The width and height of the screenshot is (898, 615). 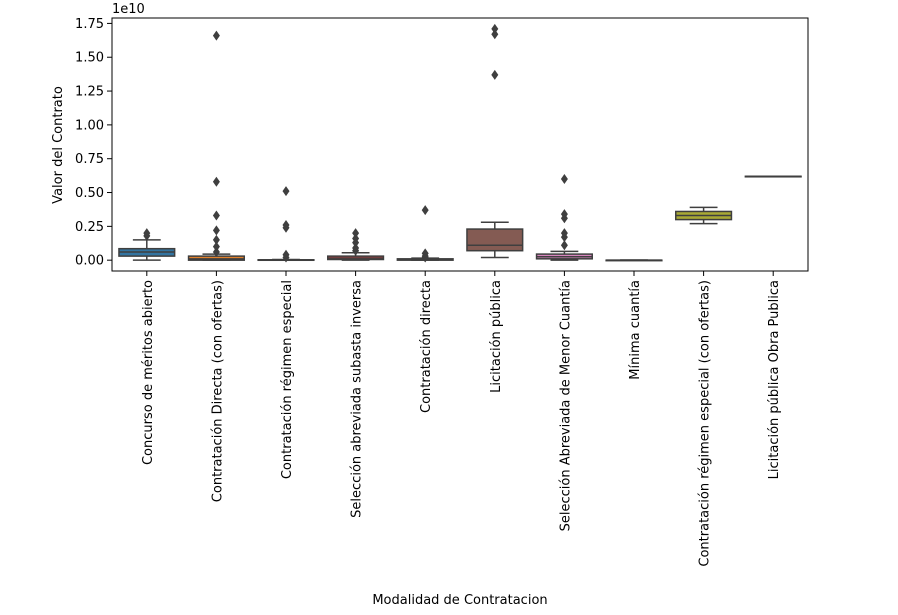 I want to click on x-tick-label: Mínima cuantía, so click(x=635, y=330).